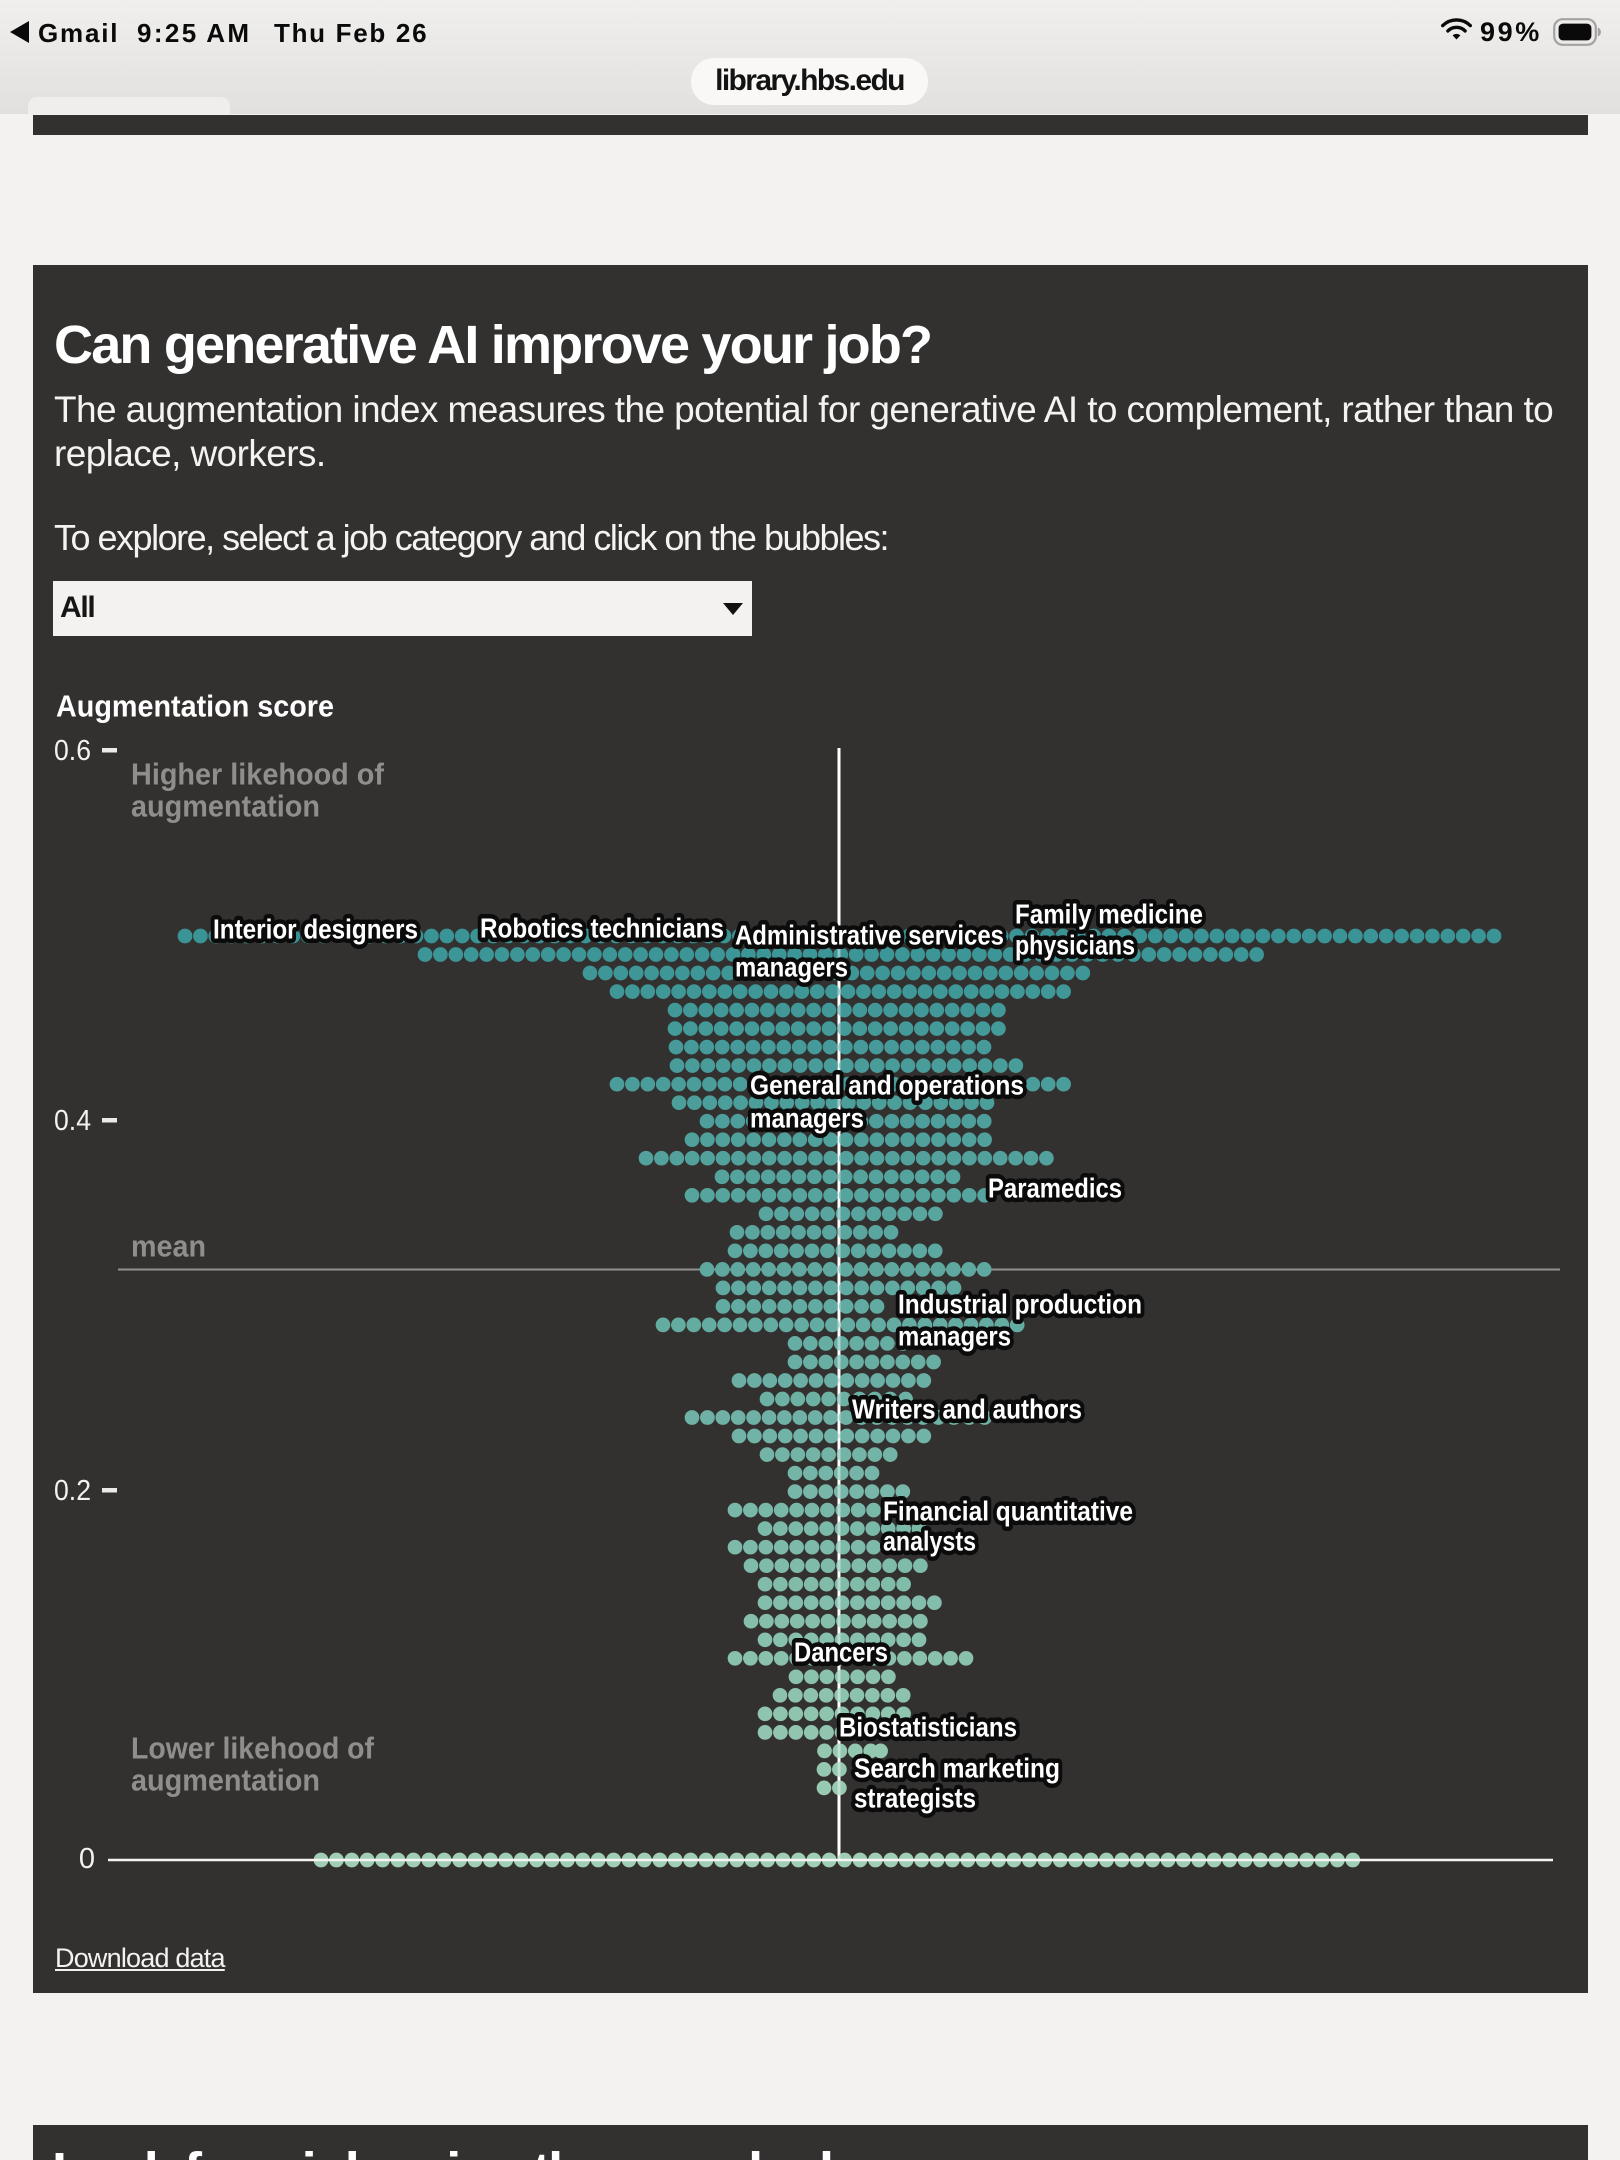 This screenshot has height=2160, width=1620. What do you see at coordinates (87, 1859) in the screenshot?
I see `svg-text: 0` at bounding box center [87, 1859].